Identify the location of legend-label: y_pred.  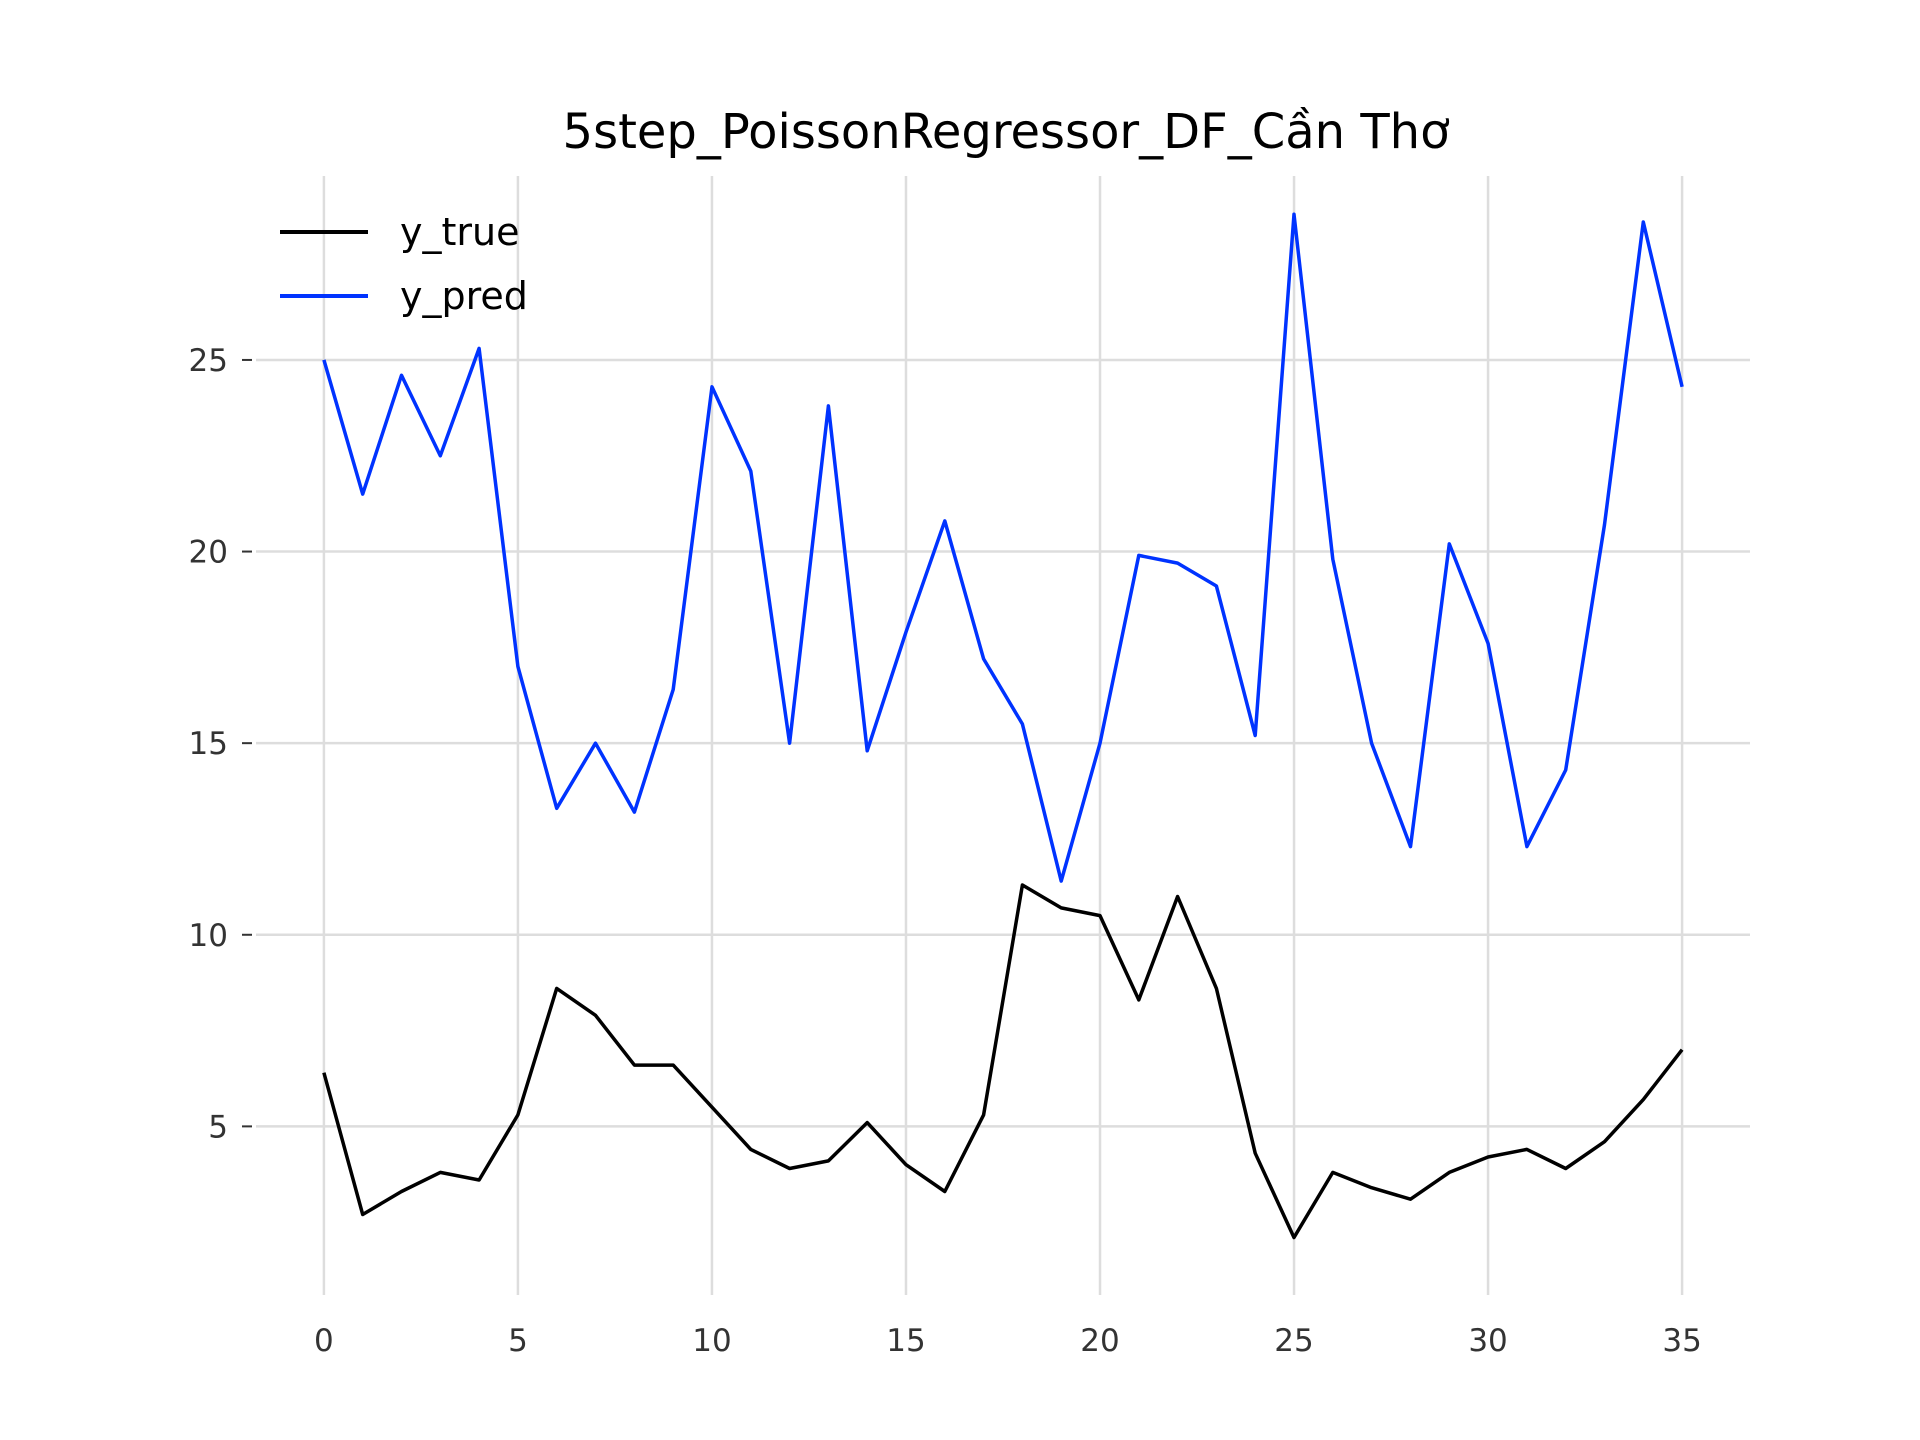
(464, 296).